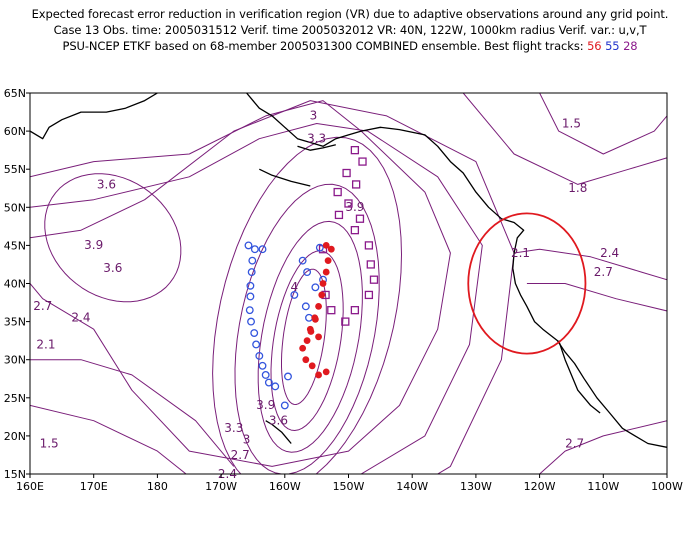 The width and height of the screenshot is (700, 540). I want to click on y-axis: 15N 20N 25N 30N 35N 40N 45N 50N 55N 60N 65N, so click(17, 284).